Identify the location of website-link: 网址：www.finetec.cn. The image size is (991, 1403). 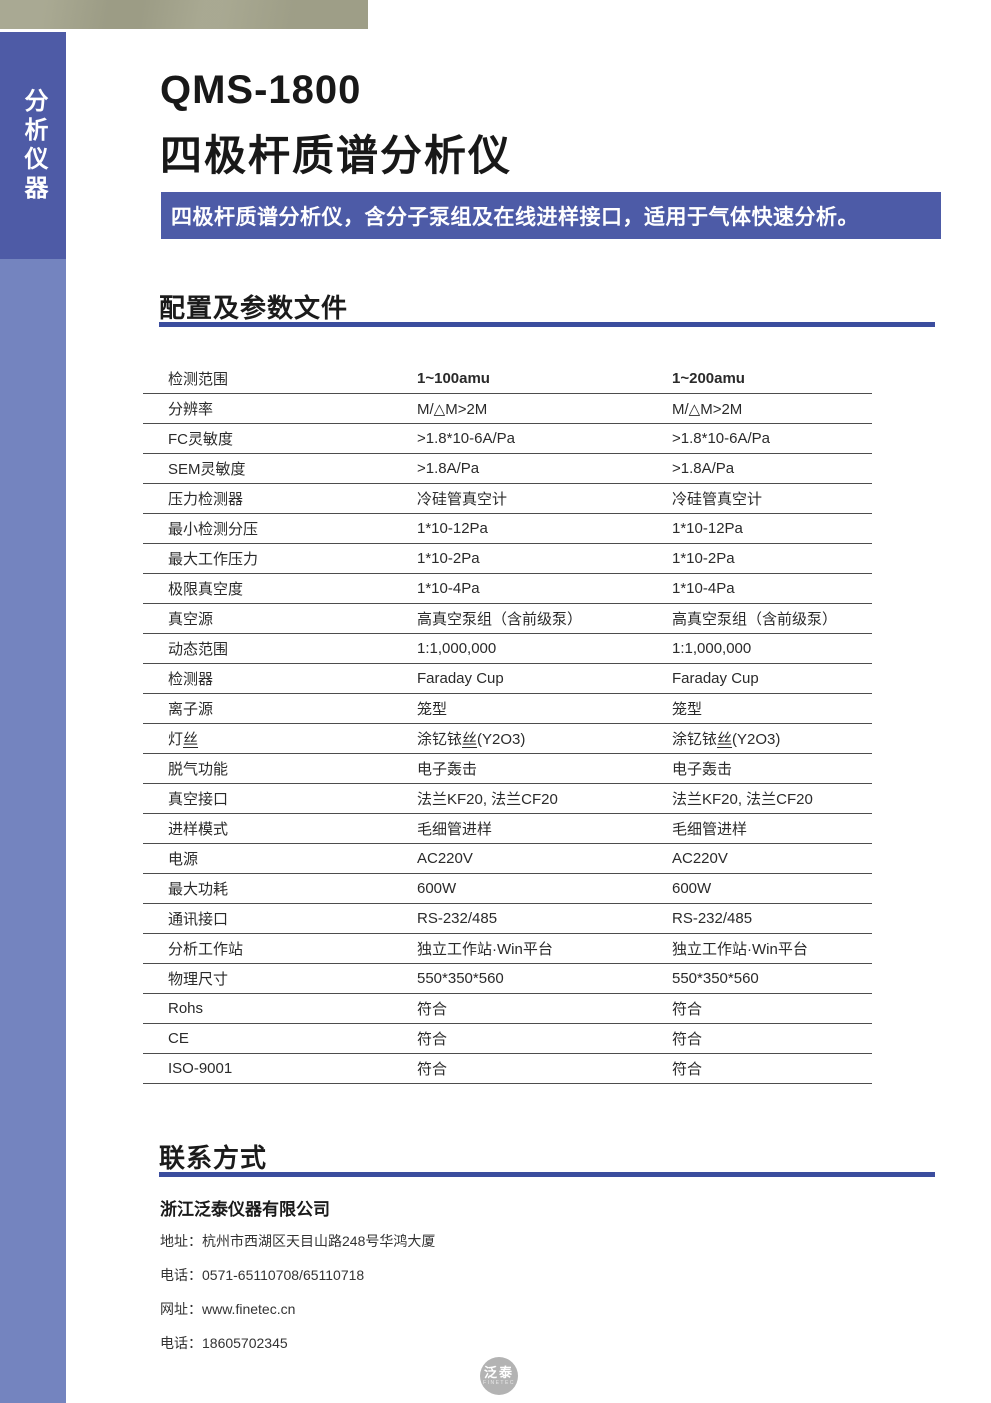
(228, 1309).